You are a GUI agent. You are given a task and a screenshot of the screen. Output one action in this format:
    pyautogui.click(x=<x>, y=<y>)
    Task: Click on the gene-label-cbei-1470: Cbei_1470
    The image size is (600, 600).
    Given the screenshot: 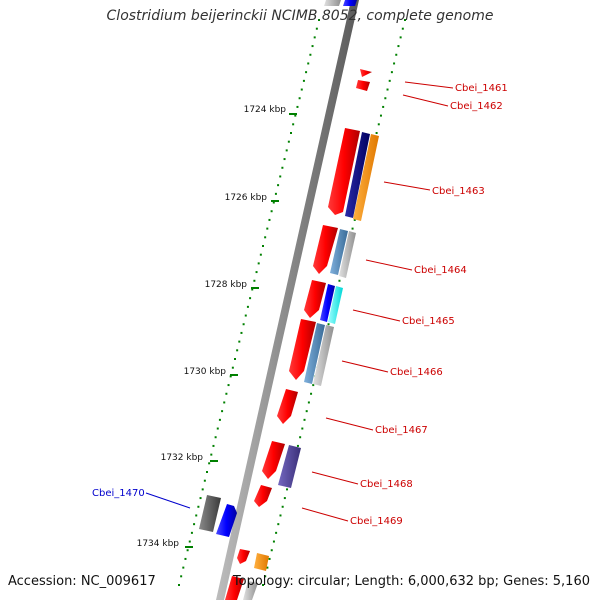 What is the action you would take?
    pyautogui.click(x=118, y=493)
    